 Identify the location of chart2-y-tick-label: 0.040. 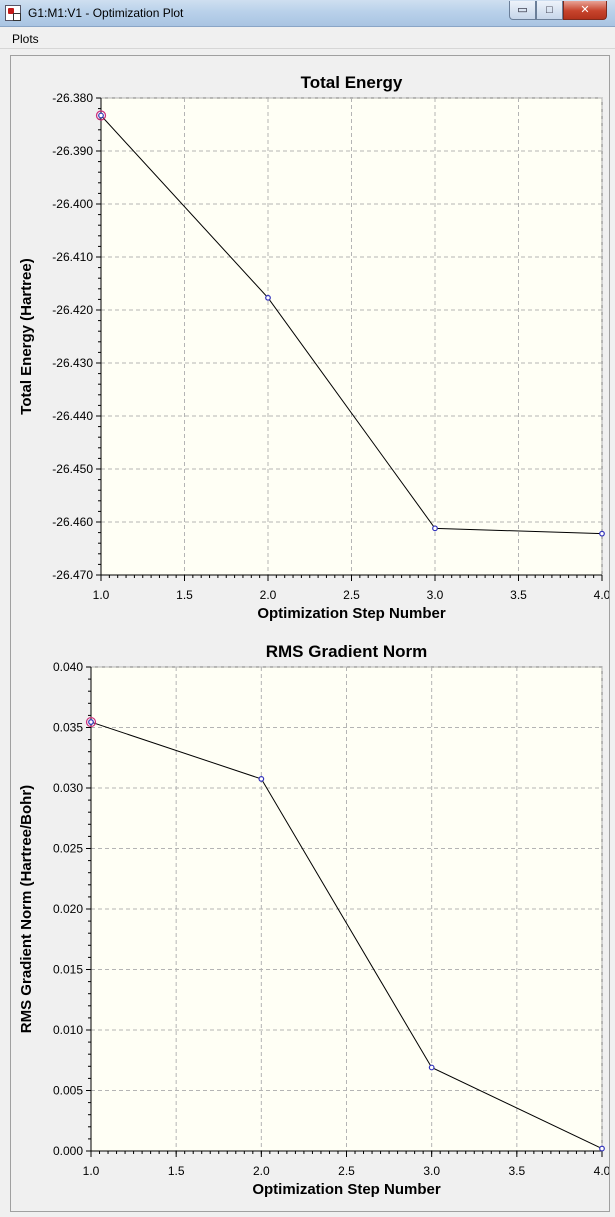
(68, 667).